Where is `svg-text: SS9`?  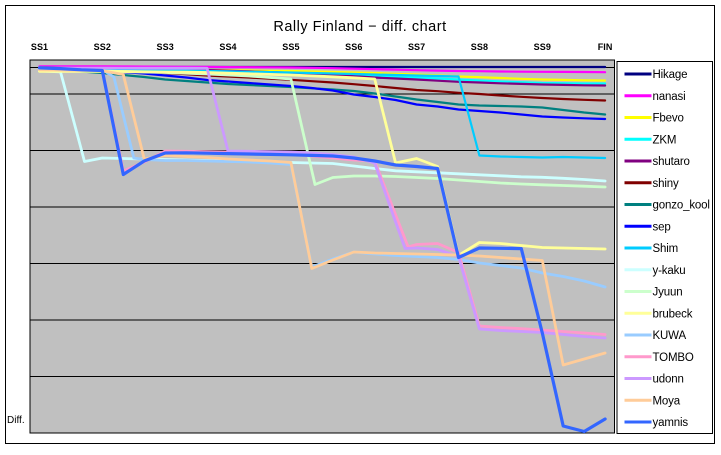
svg-text: SS9 is located at coordinates (542, 47).